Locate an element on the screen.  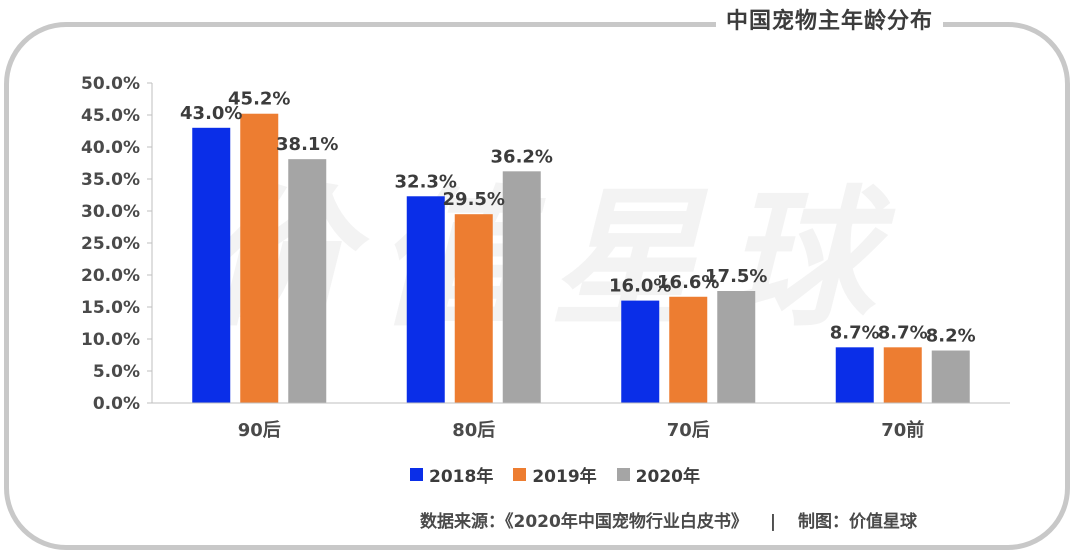
y-tick-label: 0.0% is located at coordinates (116, 404).